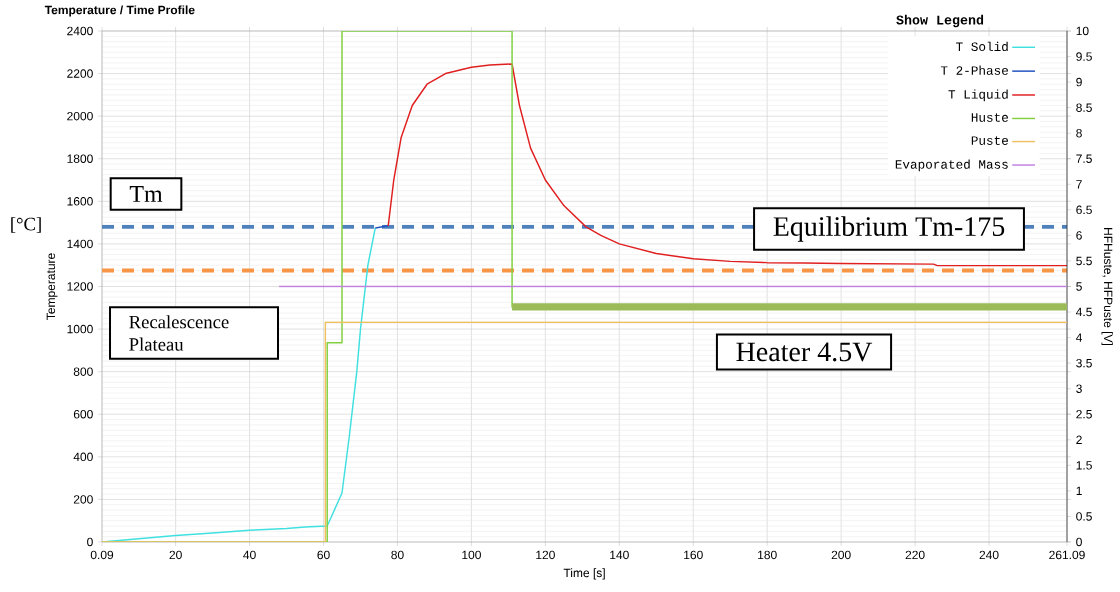 This screenshot has width=1120, height=592. Describe the element at coordinates (83, 414) in the screenshot. I see `y-tick-label: 600` at that location.